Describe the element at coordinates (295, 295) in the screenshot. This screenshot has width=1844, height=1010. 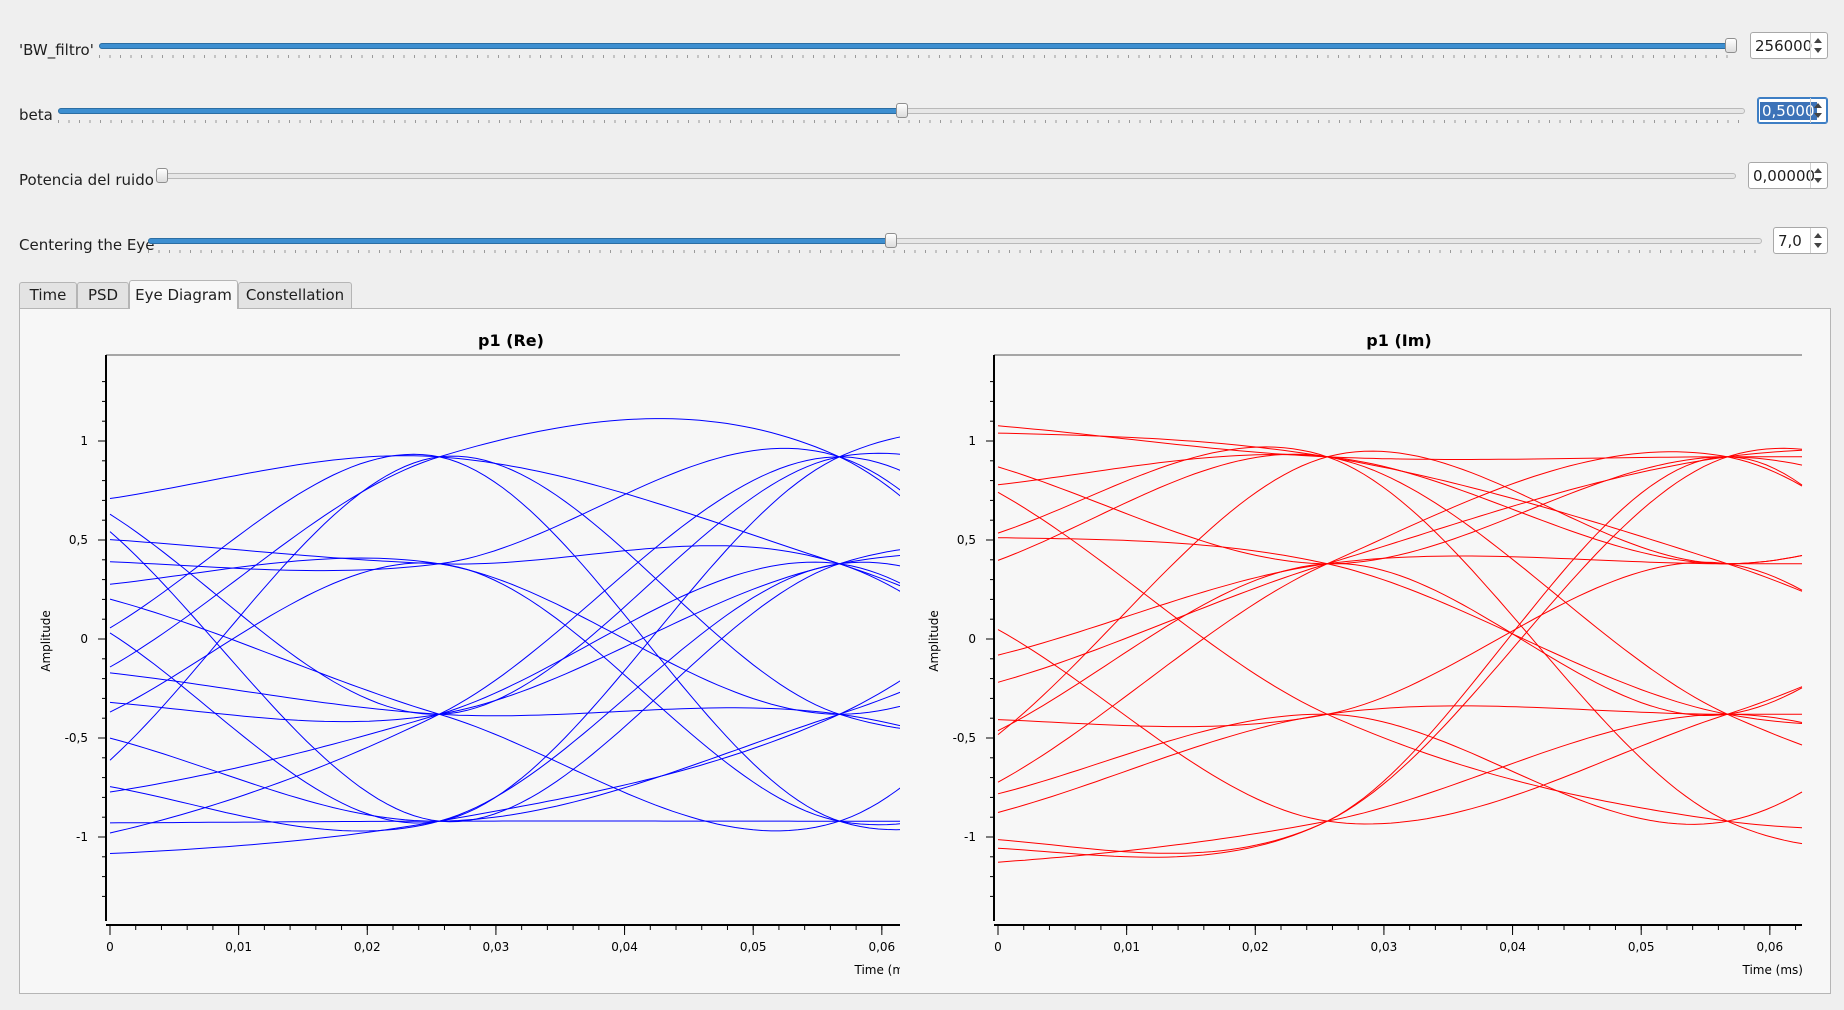
I see `tab-constellation: Constellation` at that location.